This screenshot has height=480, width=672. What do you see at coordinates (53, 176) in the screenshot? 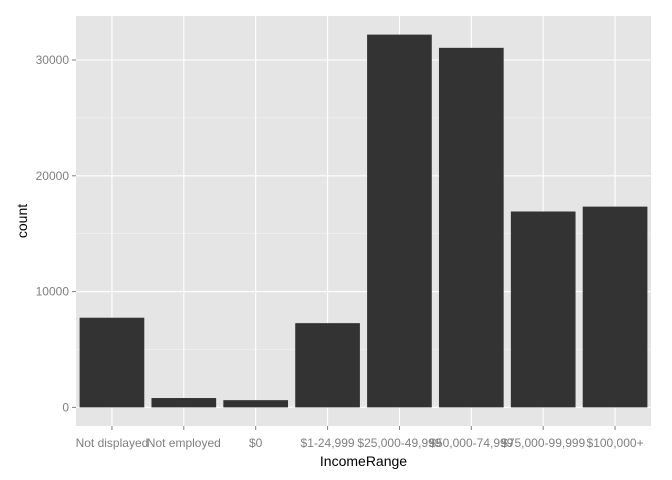
I see `y-tick-label: 20000` at bounding box center [53, 176].